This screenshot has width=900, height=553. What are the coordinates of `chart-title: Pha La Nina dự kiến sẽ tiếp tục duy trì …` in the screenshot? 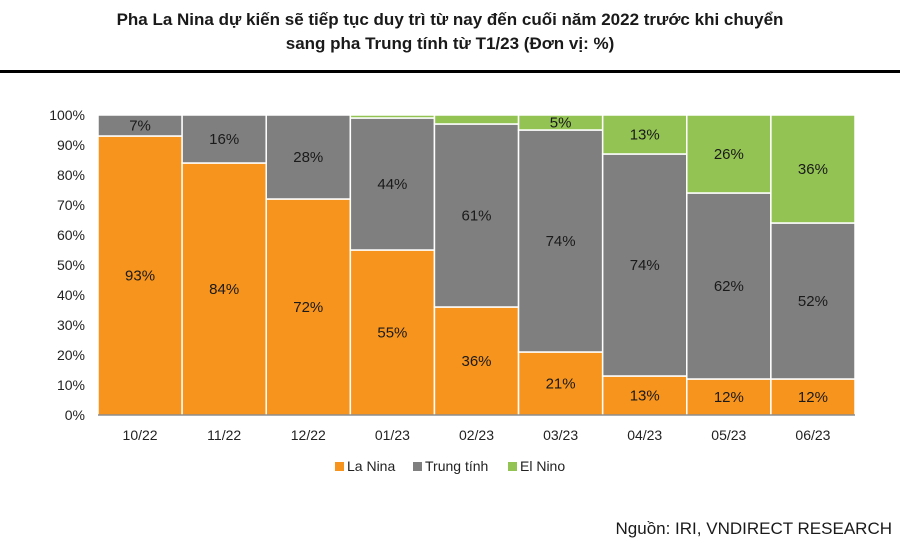 It's located at (450, 32).